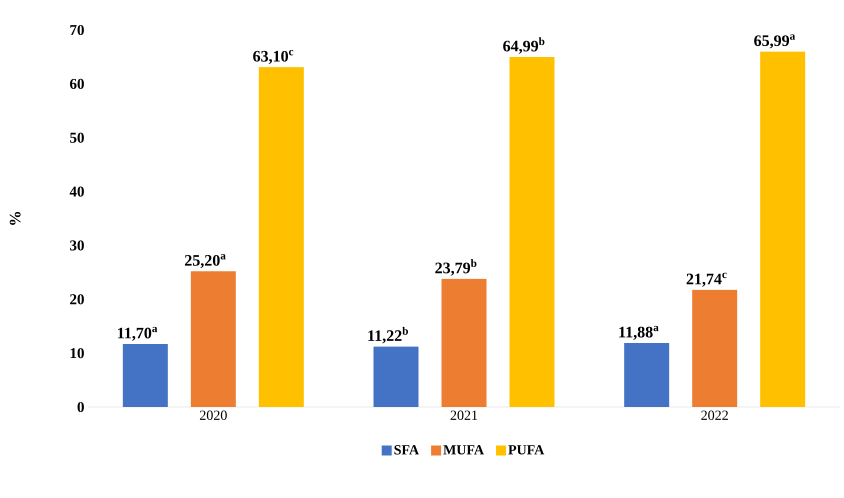 The image size is (844, 498). Describe the element at coordinates (77, 191) in the screenshot. I see `y-tick-label: 40` at that location.